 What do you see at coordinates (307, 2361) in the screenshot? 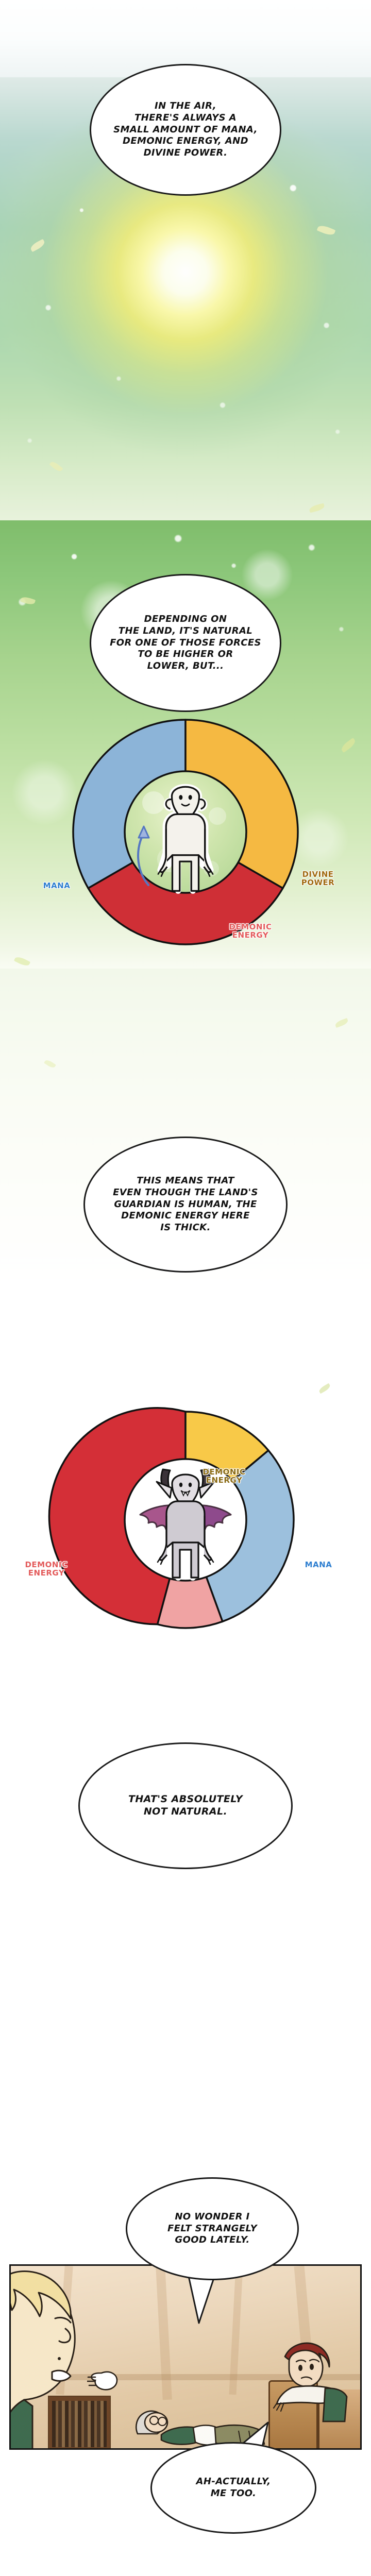
I see `redhead-eyebrows` at bounding box center [307, 2361].